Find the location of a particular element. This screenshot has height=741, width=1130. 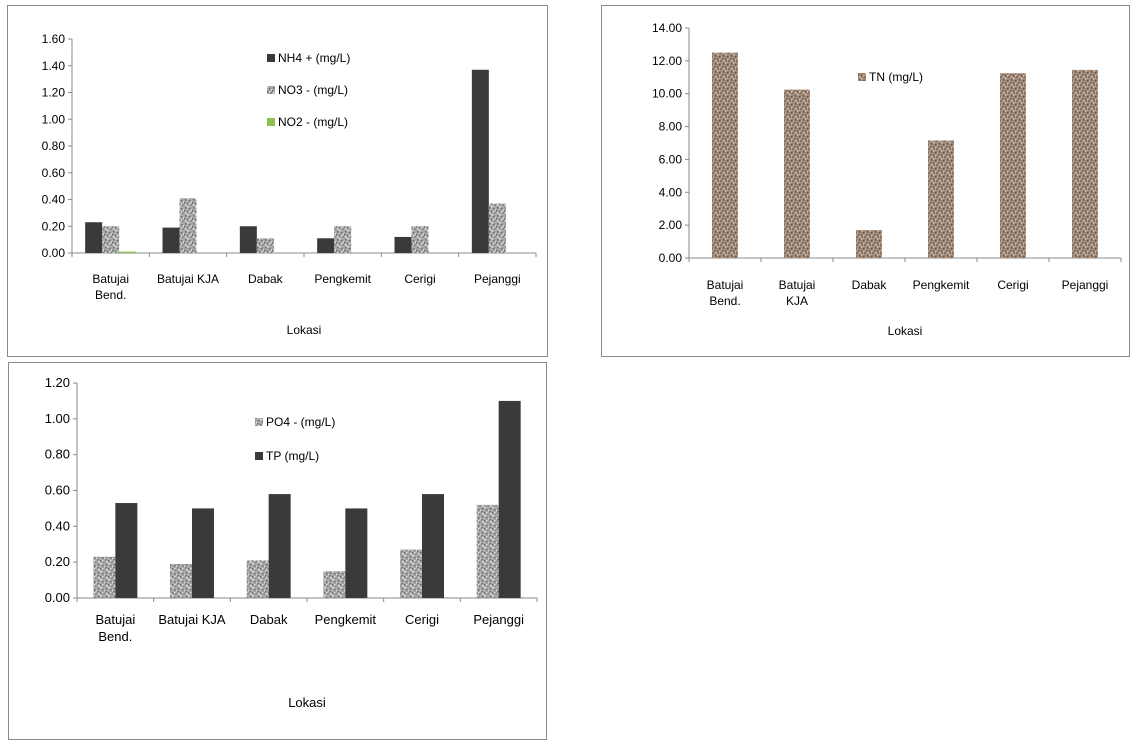

legend-label: NO2 - (mg/L) is located at coordinates (313, 122).